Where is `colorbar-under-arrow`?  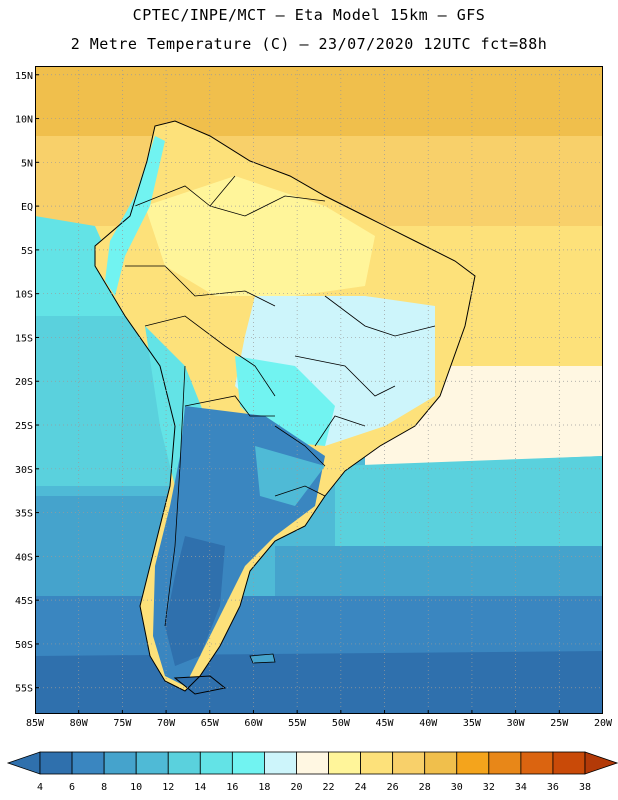 colorbar-under-arrow is located at coordinates (23, 763).